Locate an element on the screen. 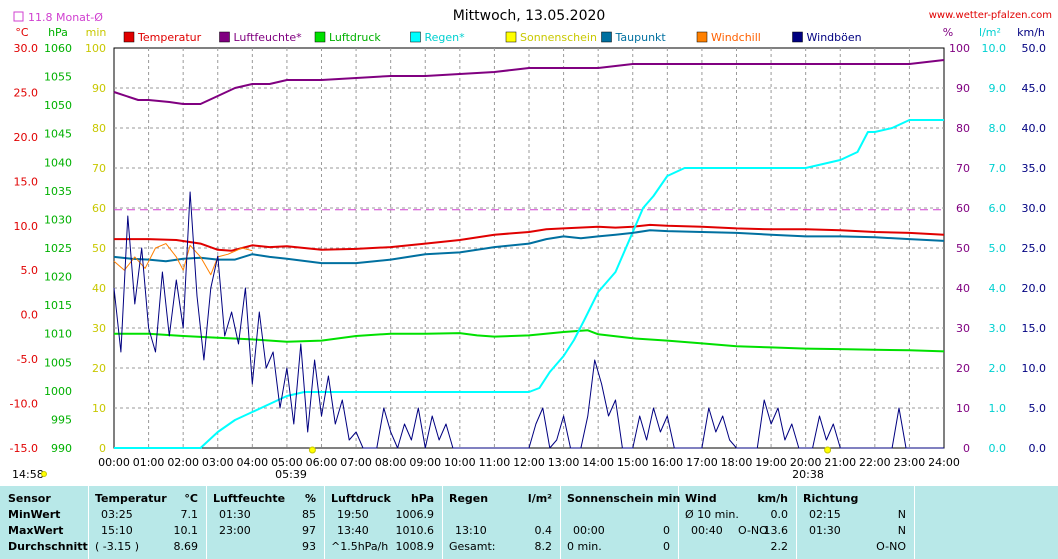 The height and width of the screenshot is (559, 1058). x-tick-label: 21:00 is located at coordinates (840, 462).